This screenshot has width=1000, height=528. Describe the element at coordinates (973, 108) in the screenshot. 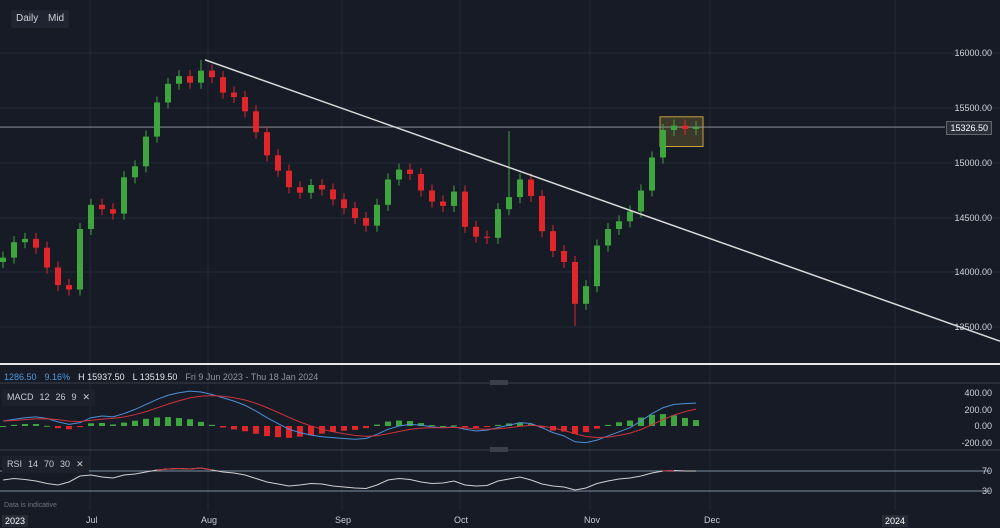

I see `price-axis-label: 15500.00` at that location.